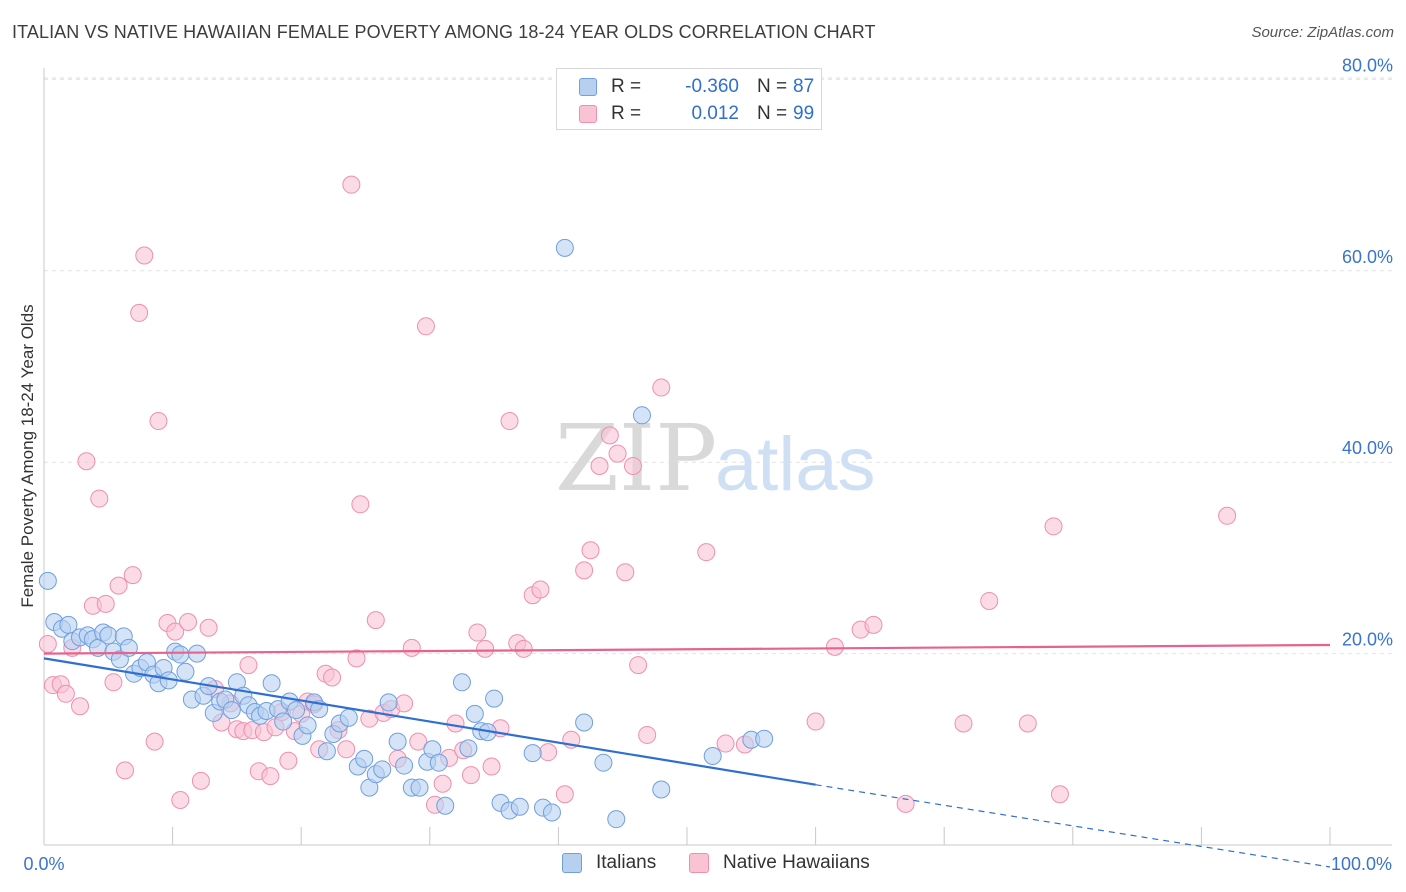 The image size is (1406, 892). What do you see at coordinates (1367, 257) in the screenshot?
I see `y-tick-label: 60.0%` at bounding box center [1367, 257].